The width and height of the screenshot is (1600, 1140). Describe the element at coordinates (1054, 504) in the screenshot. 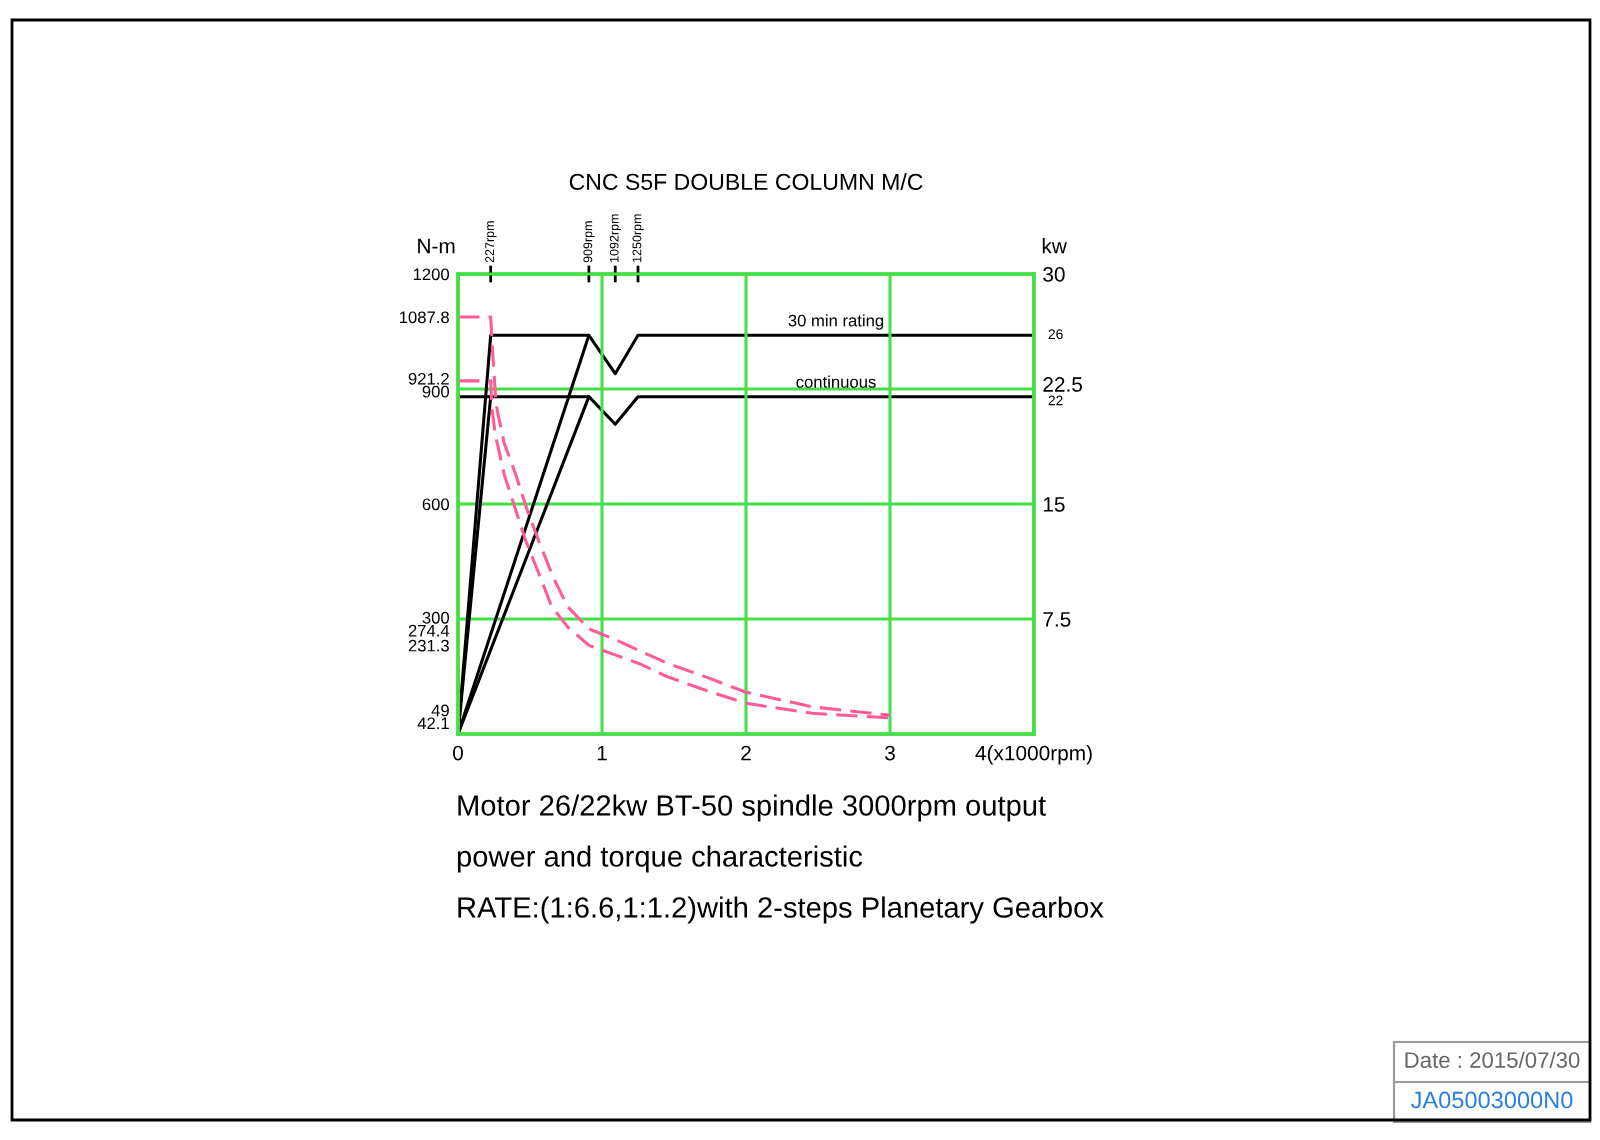

I see `y2-tick-label: 15` at that location.